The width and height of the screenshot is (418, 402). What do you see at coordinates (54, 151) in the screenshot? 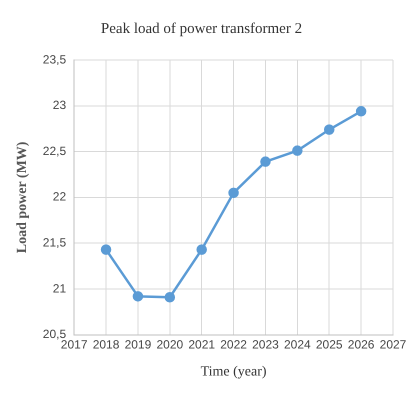
I see `y-tick-label: 22,5` at bounding box center [54, 151].